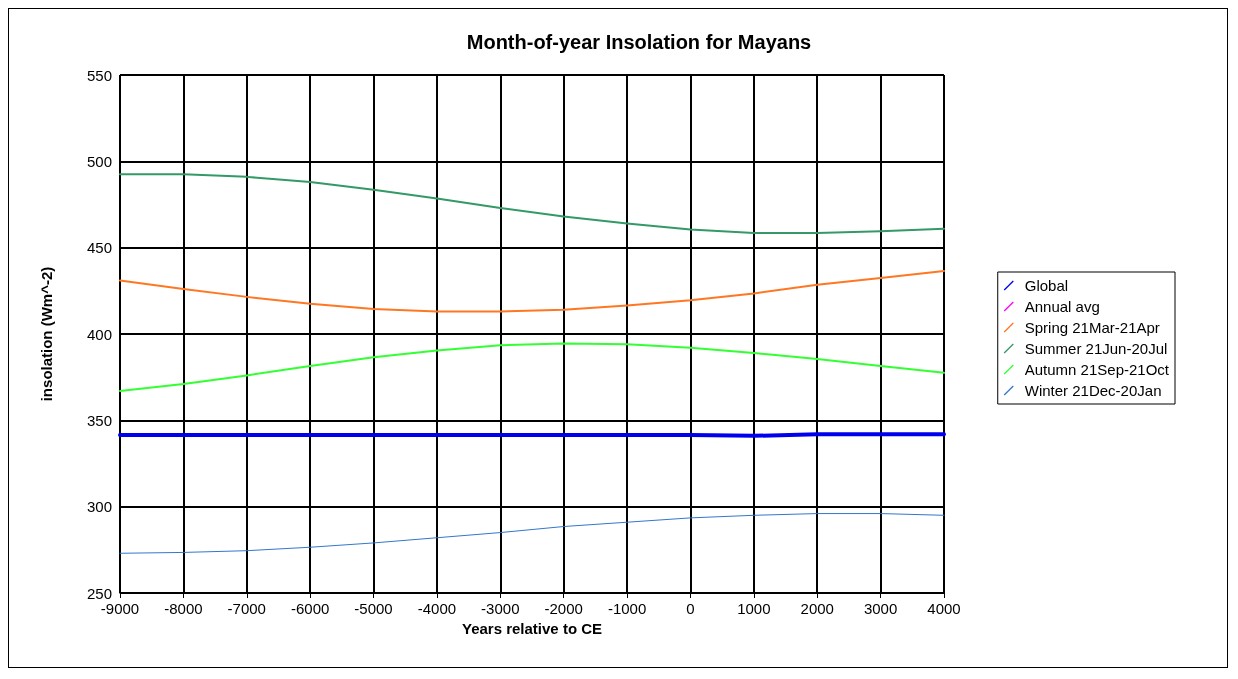  What do you see at coordinates (563, 608) in the screenshot?
I see `x-tick-label: -2000` at bounding box center [563, 608].